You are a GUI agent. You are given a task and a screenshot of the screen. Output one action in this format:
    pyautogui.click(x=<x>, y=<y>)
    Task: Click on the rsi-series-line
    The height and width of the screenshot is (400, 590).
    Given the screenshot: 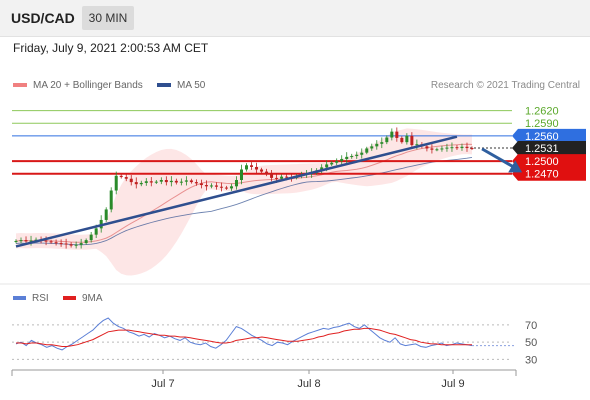 What is the action you would take?
    pyautogui.click(x=244, y=334)
    